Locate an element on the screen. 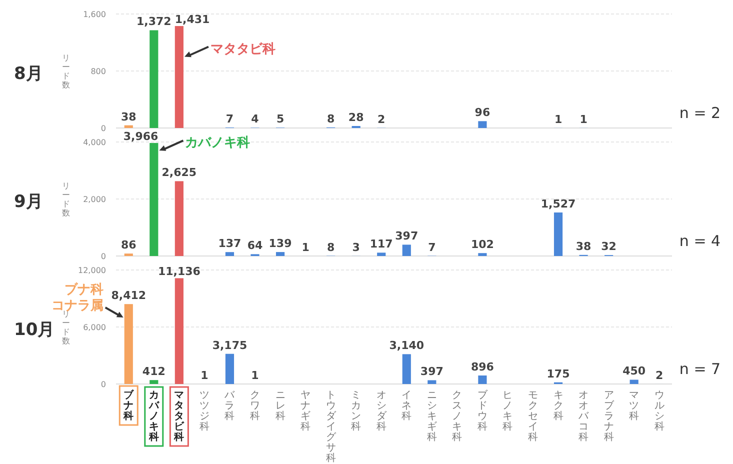 The width and height of the screenshot is (733, 464). text: n = 2 is located at coordinates (700, 113).